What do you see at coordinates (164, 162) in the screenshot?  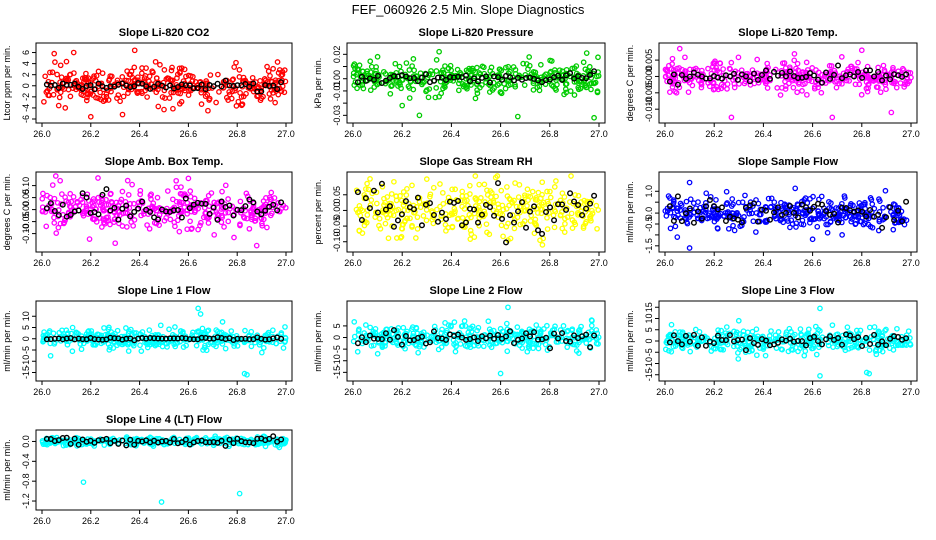 I see `panel-title: Slope Amb. Box Temp.` at bounding box center [164, 162].